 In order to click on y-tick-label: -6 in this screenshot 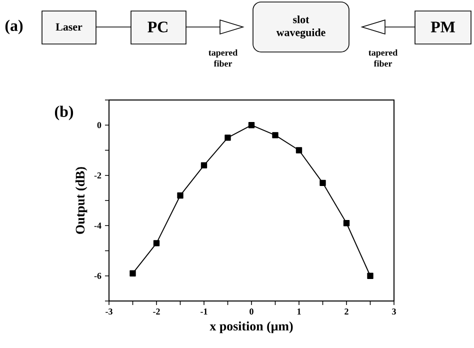, I will do `click(98, 275)`.